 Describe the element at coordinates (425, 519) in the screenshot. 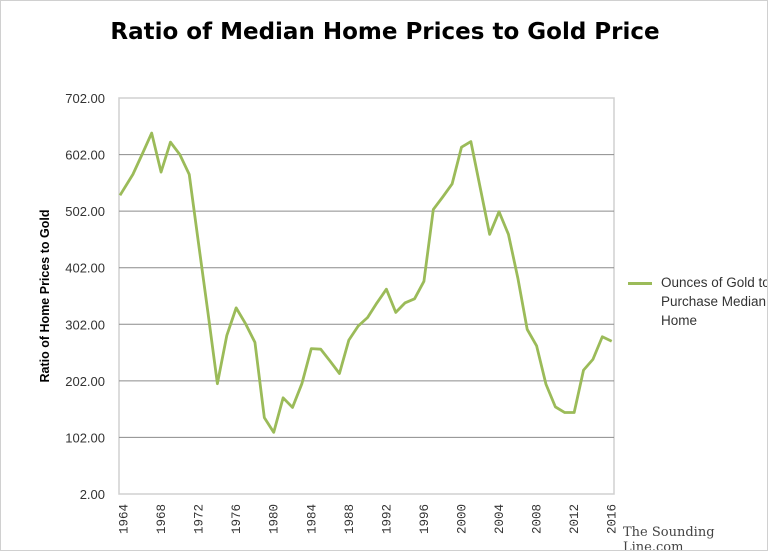

I see `x-tick-label: 1996` at that location.